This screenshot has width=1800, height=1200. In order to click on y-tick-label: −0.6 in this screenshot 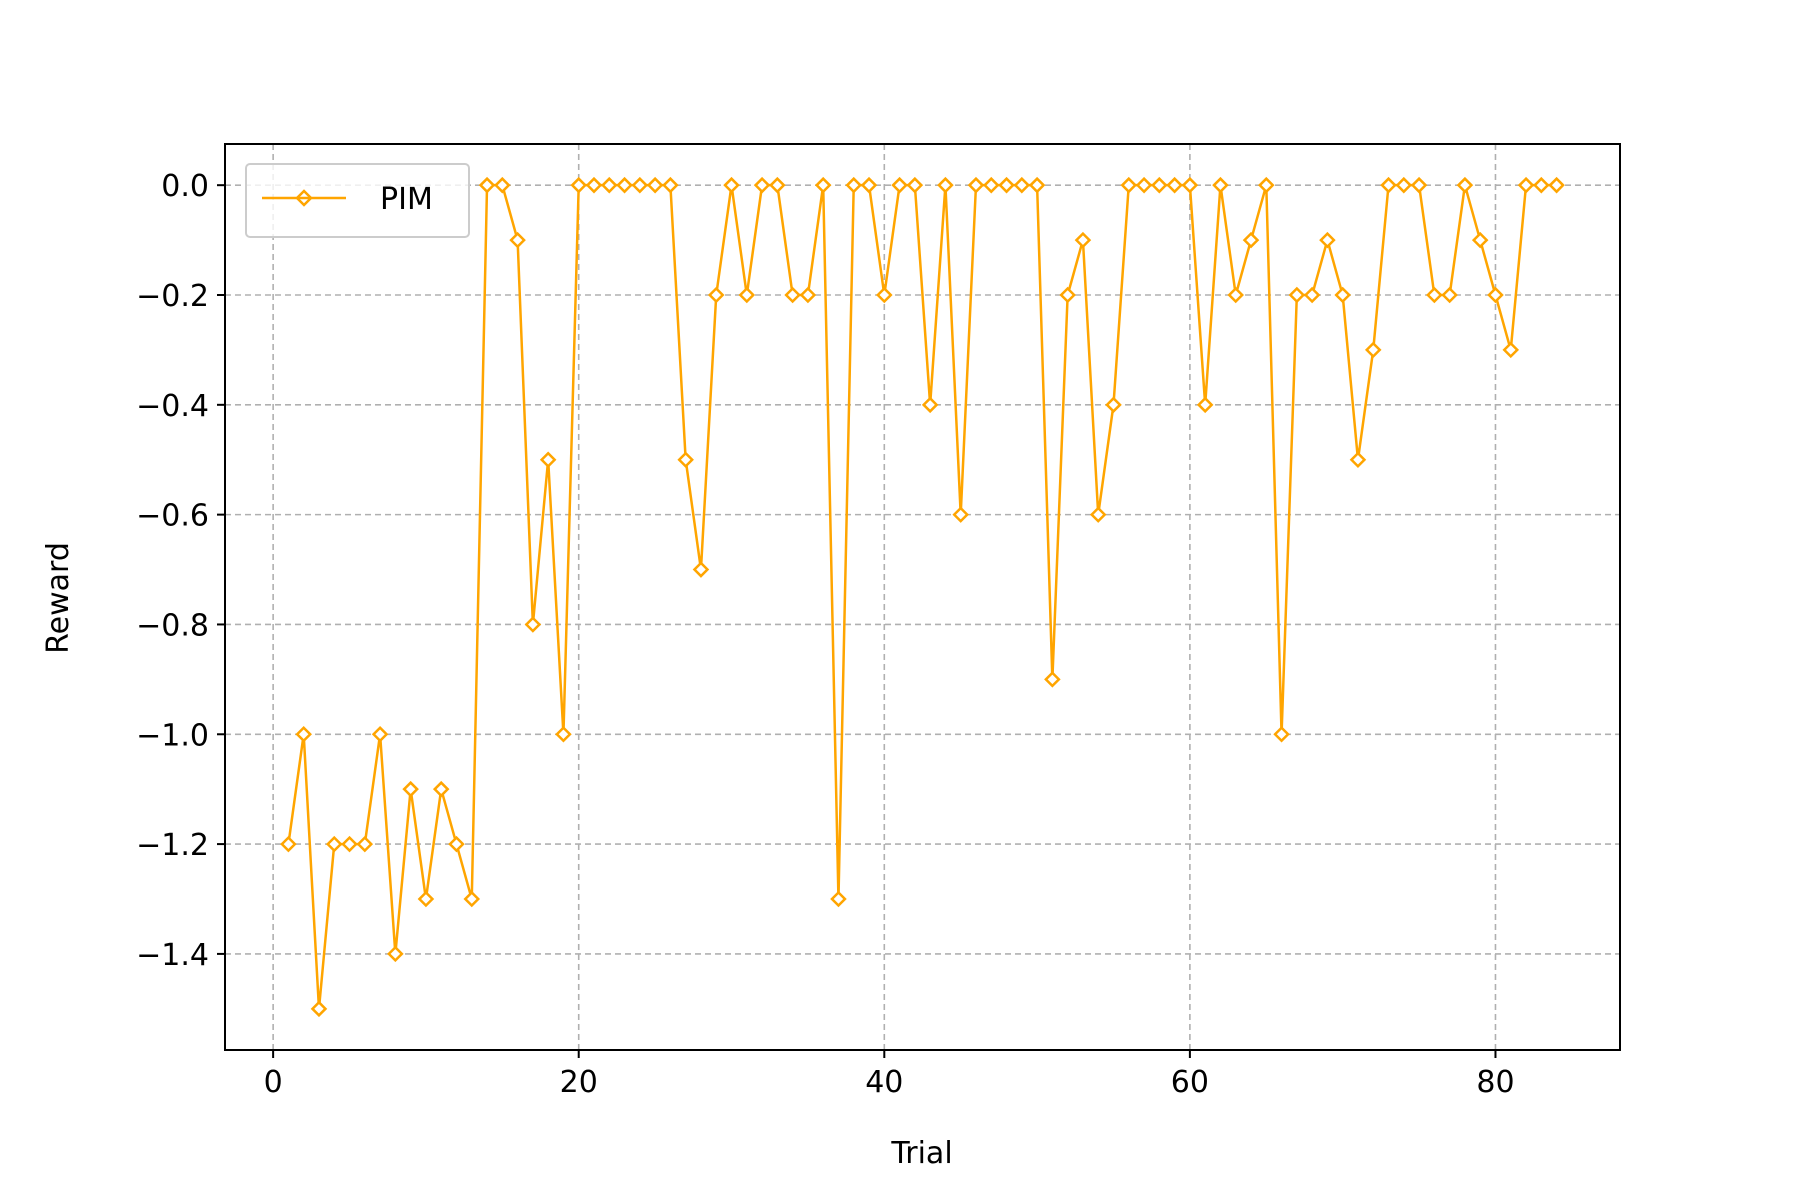, I will do `click(172, 516)`.